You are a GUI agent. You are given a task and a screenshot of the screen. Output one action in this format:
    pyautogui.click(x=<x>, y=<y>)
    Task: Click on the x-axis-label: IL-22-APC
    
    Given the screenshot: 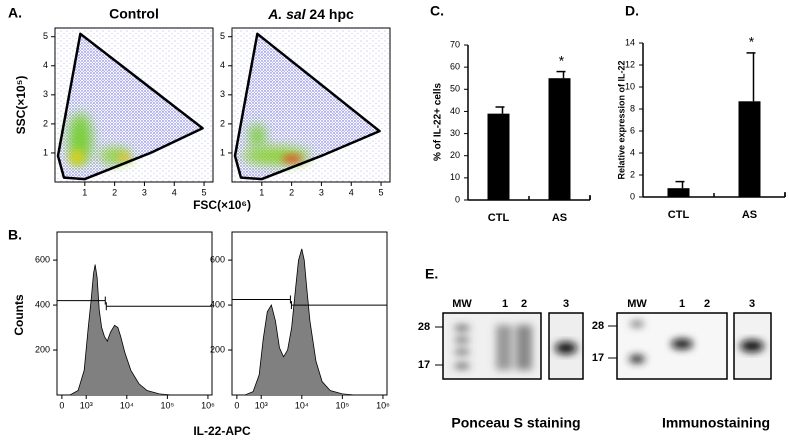 What is the action you would take?
    pyautogui.click(x=222, y=431)
    